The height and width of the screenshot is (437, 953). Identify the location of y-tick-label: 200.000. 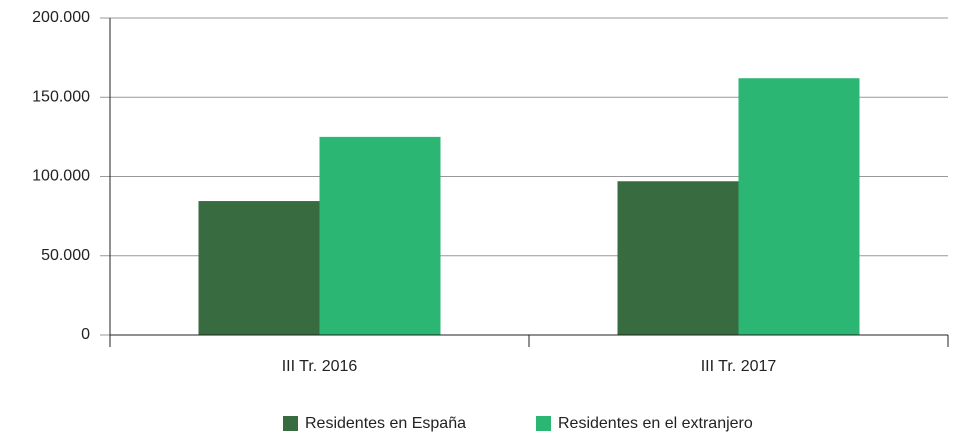
(61, 17).